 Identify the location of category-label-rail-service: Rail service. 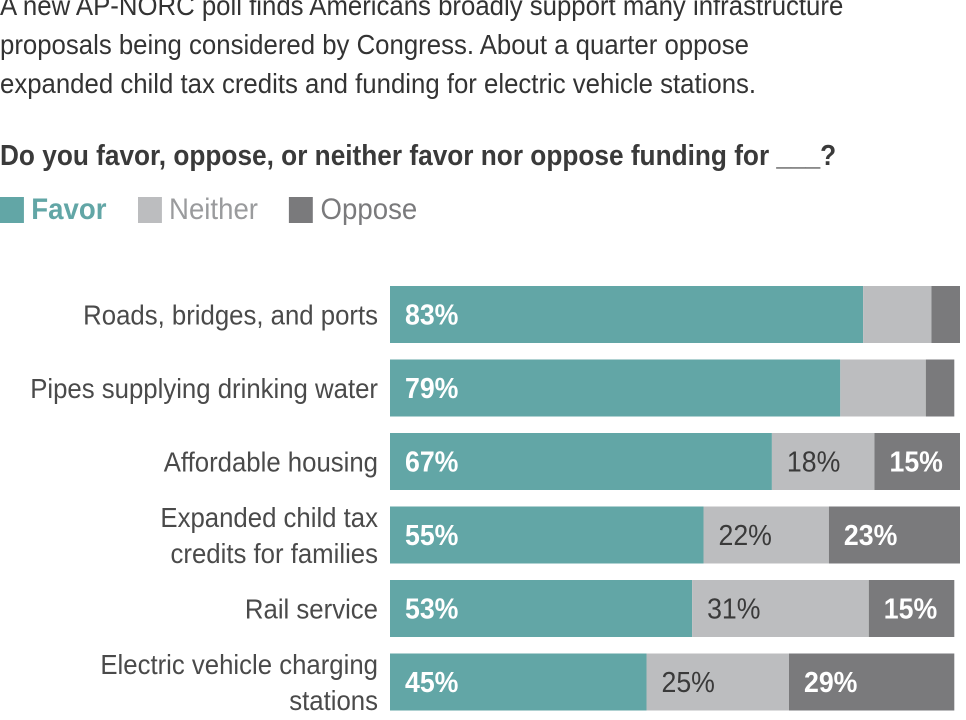
(311, 609).